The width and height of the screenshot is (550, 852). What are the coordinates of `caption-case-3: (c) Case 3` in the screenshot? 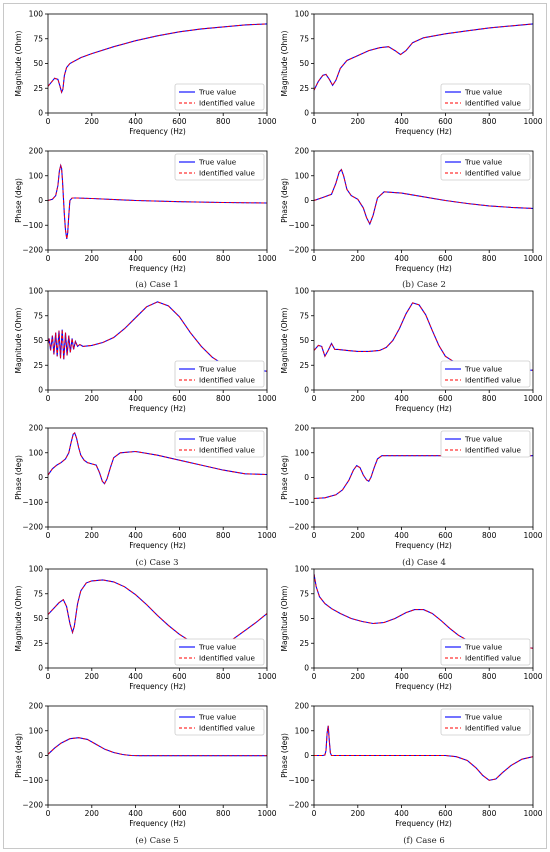 It's located at (157, 563).